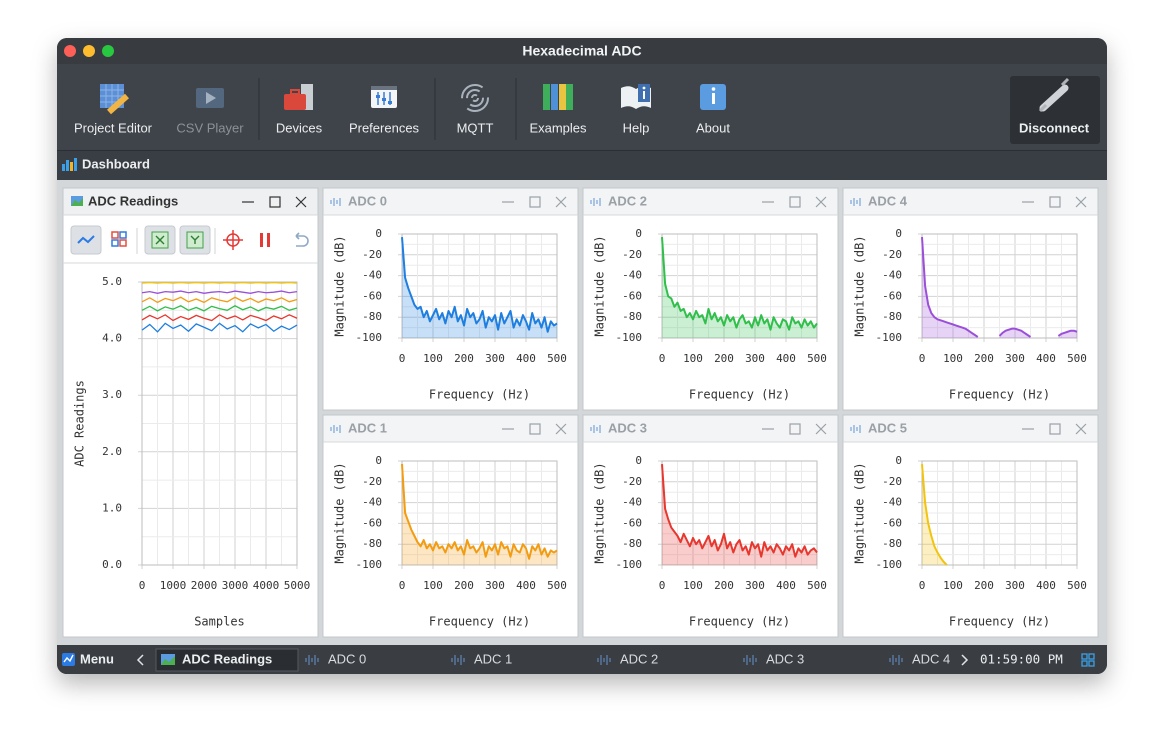  I want to click on toolbar-label: MQTT, so click(475, 127).